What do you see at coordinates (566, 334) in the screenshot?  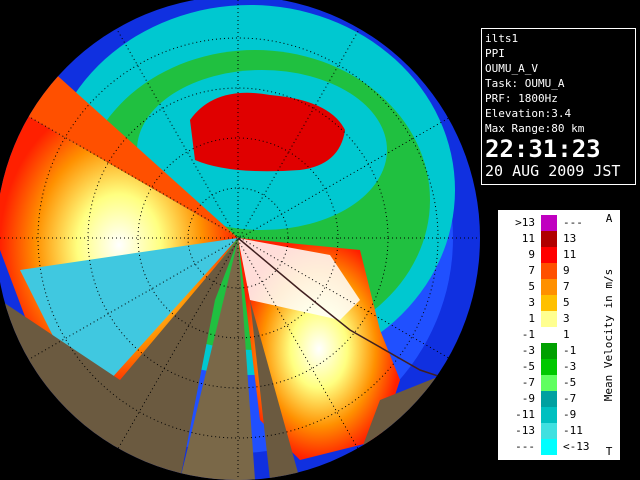 I see `legend-label-right: 1` at bounding box center [566, 334].